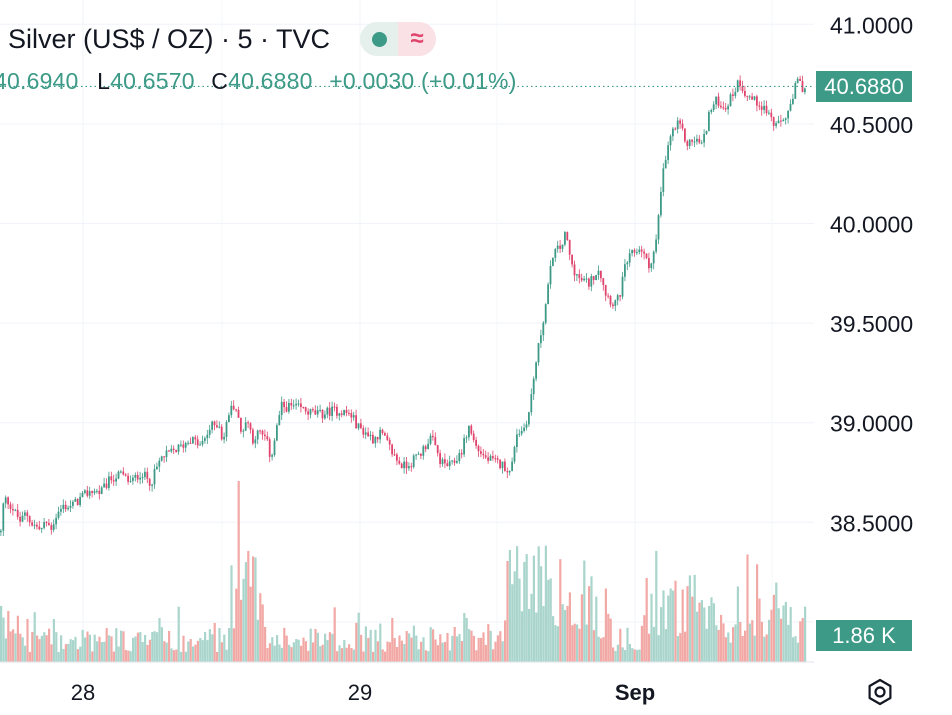 This screenshot has height=715, width=952. I want to click on x-tick-label: 28, so click(83, 692).